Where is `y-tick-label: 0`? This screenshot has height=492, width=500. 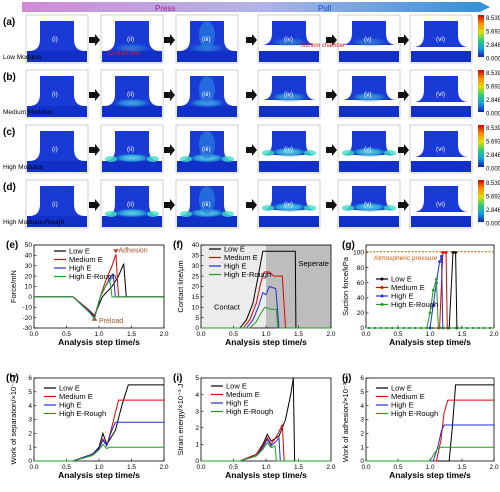 y-tick-label: 0 is located at coordinates (30, 461).